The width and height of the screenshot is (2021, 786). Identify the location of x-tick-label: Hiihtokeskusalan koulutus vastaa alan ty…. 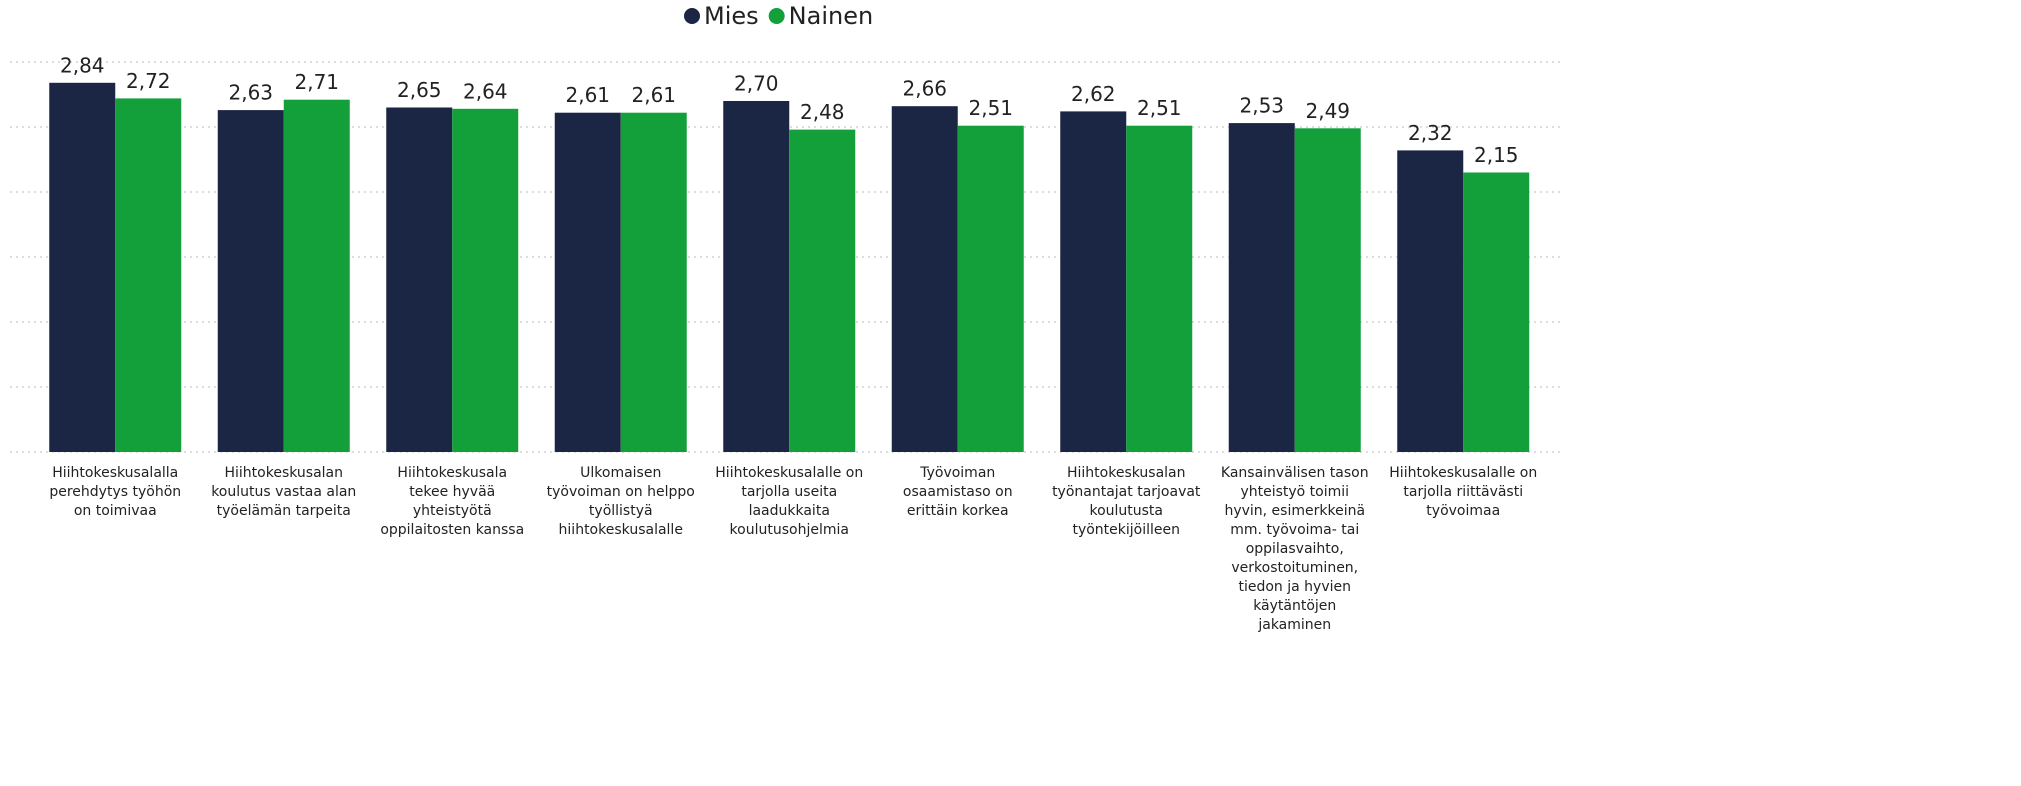
(284, 492).